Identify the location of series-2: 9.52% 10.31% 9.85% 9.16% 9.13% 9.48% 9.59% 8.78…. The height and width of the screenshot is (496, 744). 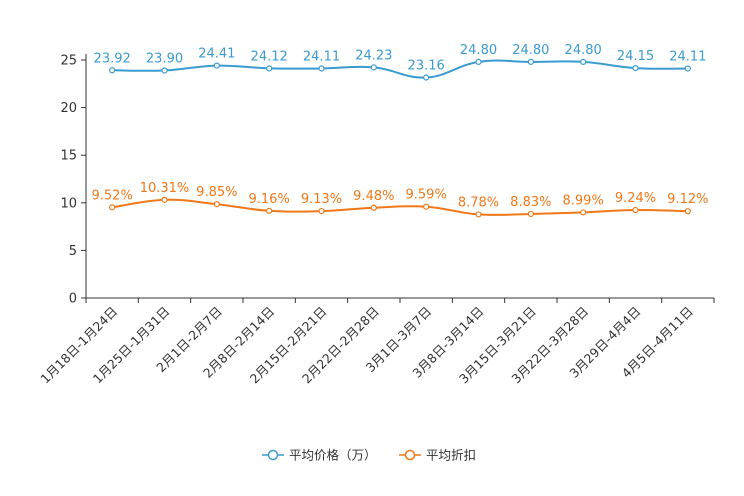
(400, 199).